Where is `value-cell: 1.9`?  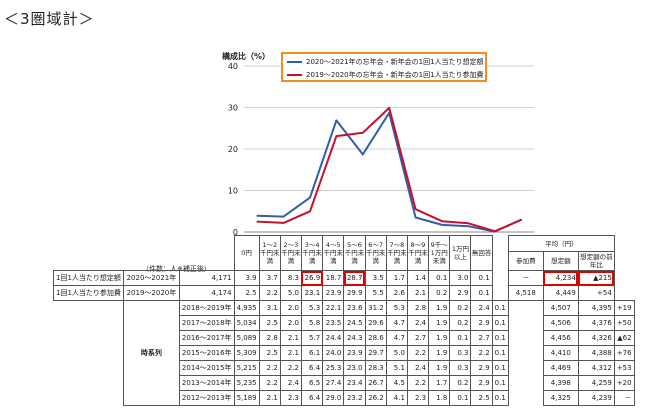
value-cell: 1.9 is located at coordinates (439, 323).